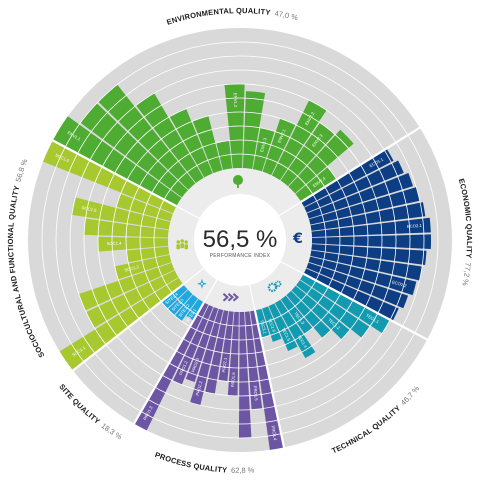  What do you see at coordinates (372, 319) in the screenshot?
I see `criterion-label-tec-1: TEC1.1` at bounding box center [372, 319].